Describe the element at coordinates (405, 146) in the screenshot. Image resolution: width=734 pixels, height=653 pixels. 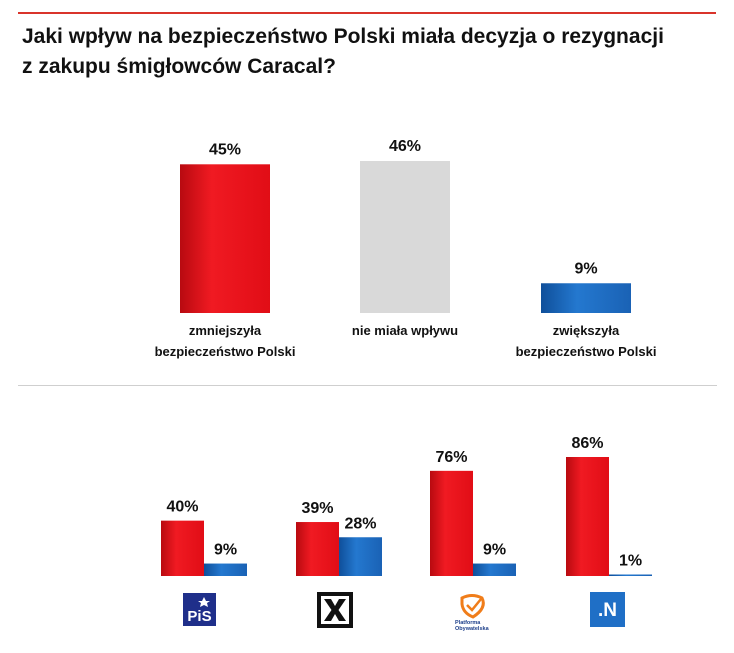
I see `main-bar-value-label-2: 46%` at that location.